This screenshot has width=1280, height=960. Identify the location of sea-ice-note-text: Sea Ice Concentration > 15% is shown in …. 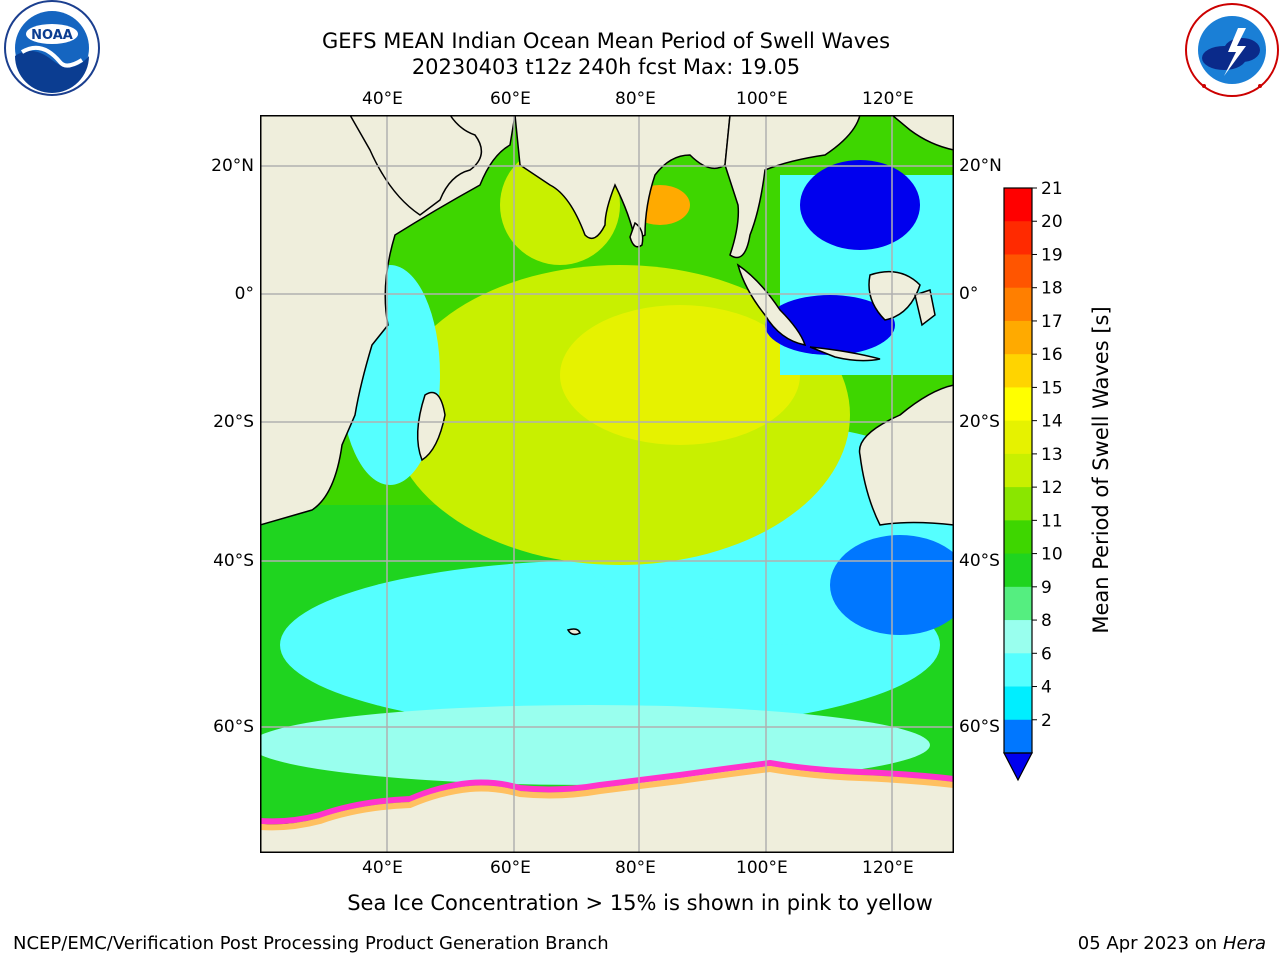
(640, 903).